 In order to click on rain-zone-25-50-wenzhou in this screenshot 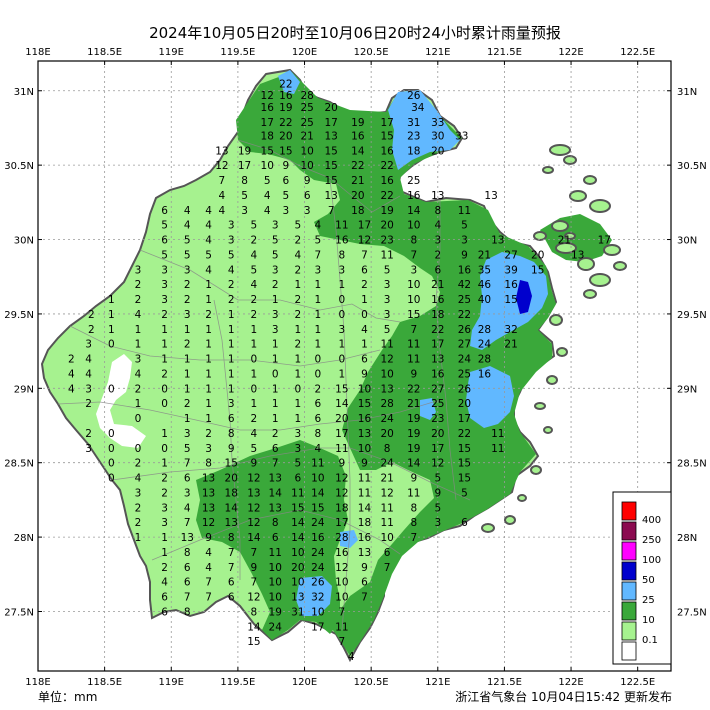, I will do `click(314, 596)`.